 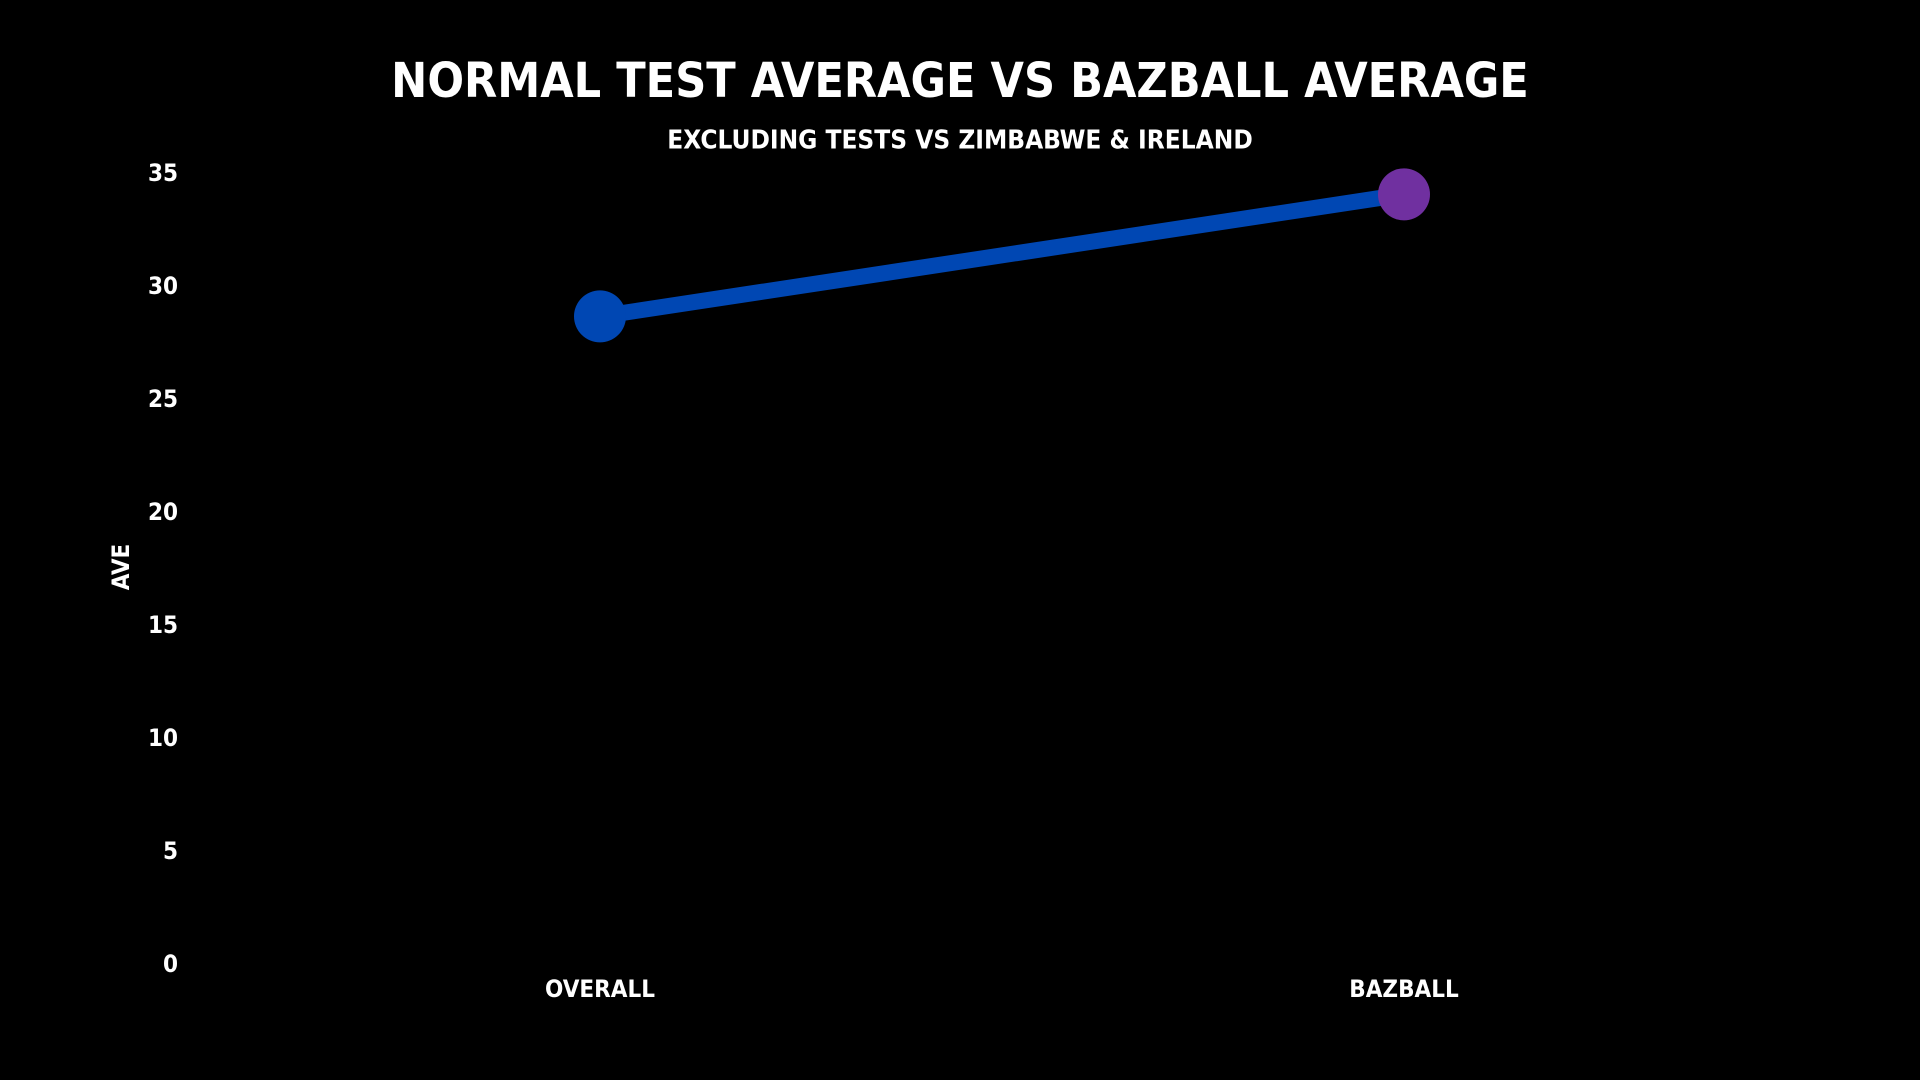 What do you see at coordinates (600, 989) in the screenshot?
I see `x-tick-label: OVERALL` at bounding box center [600, 989].